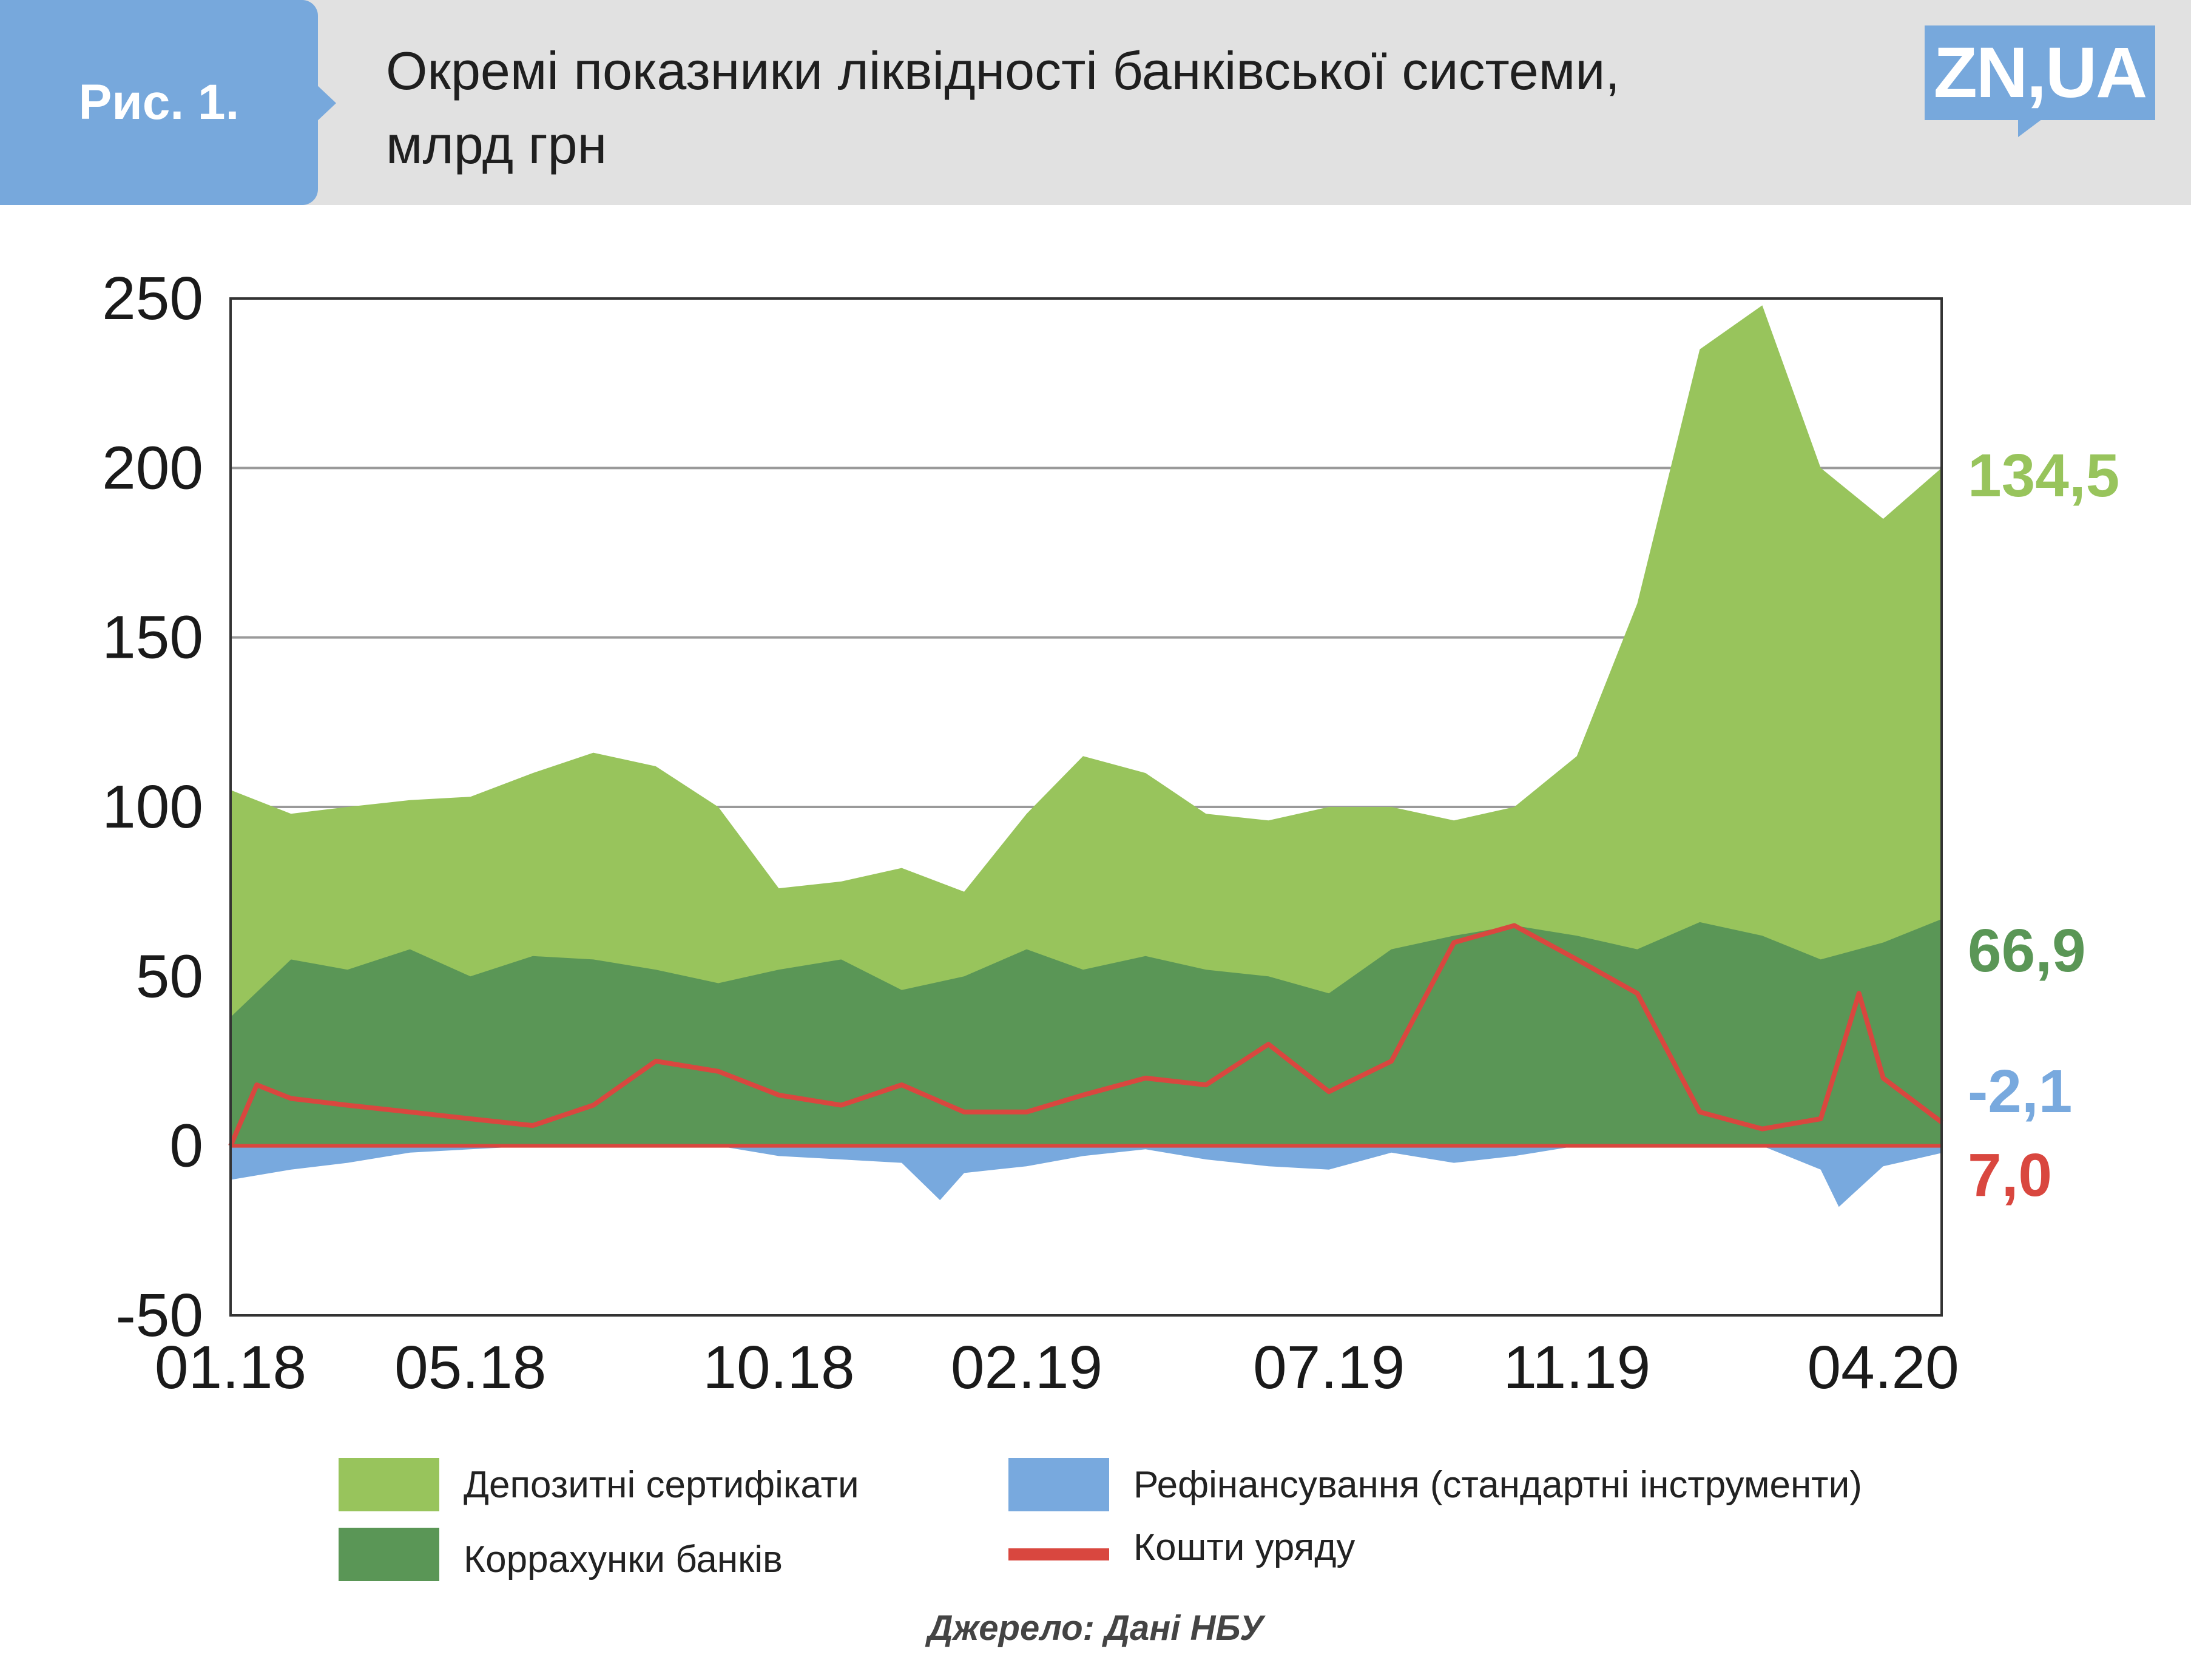 The width and height of the screenshot is (2191, 1680). I want to click on legend-label-refinancing: Рефінансування (стандартні інструменти), so click(1498, 1485).